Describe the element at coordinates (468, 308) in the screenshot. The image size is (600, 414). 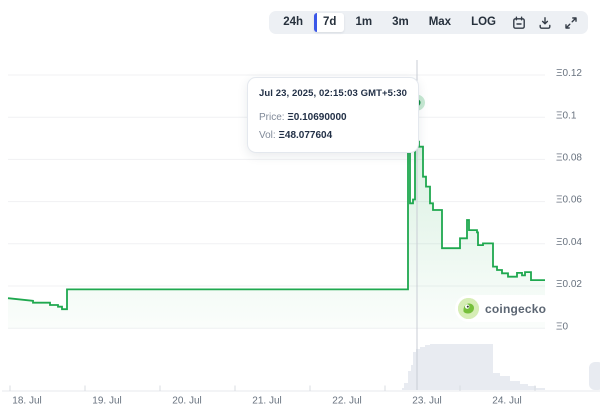
I see `gecko-icon` at that location.